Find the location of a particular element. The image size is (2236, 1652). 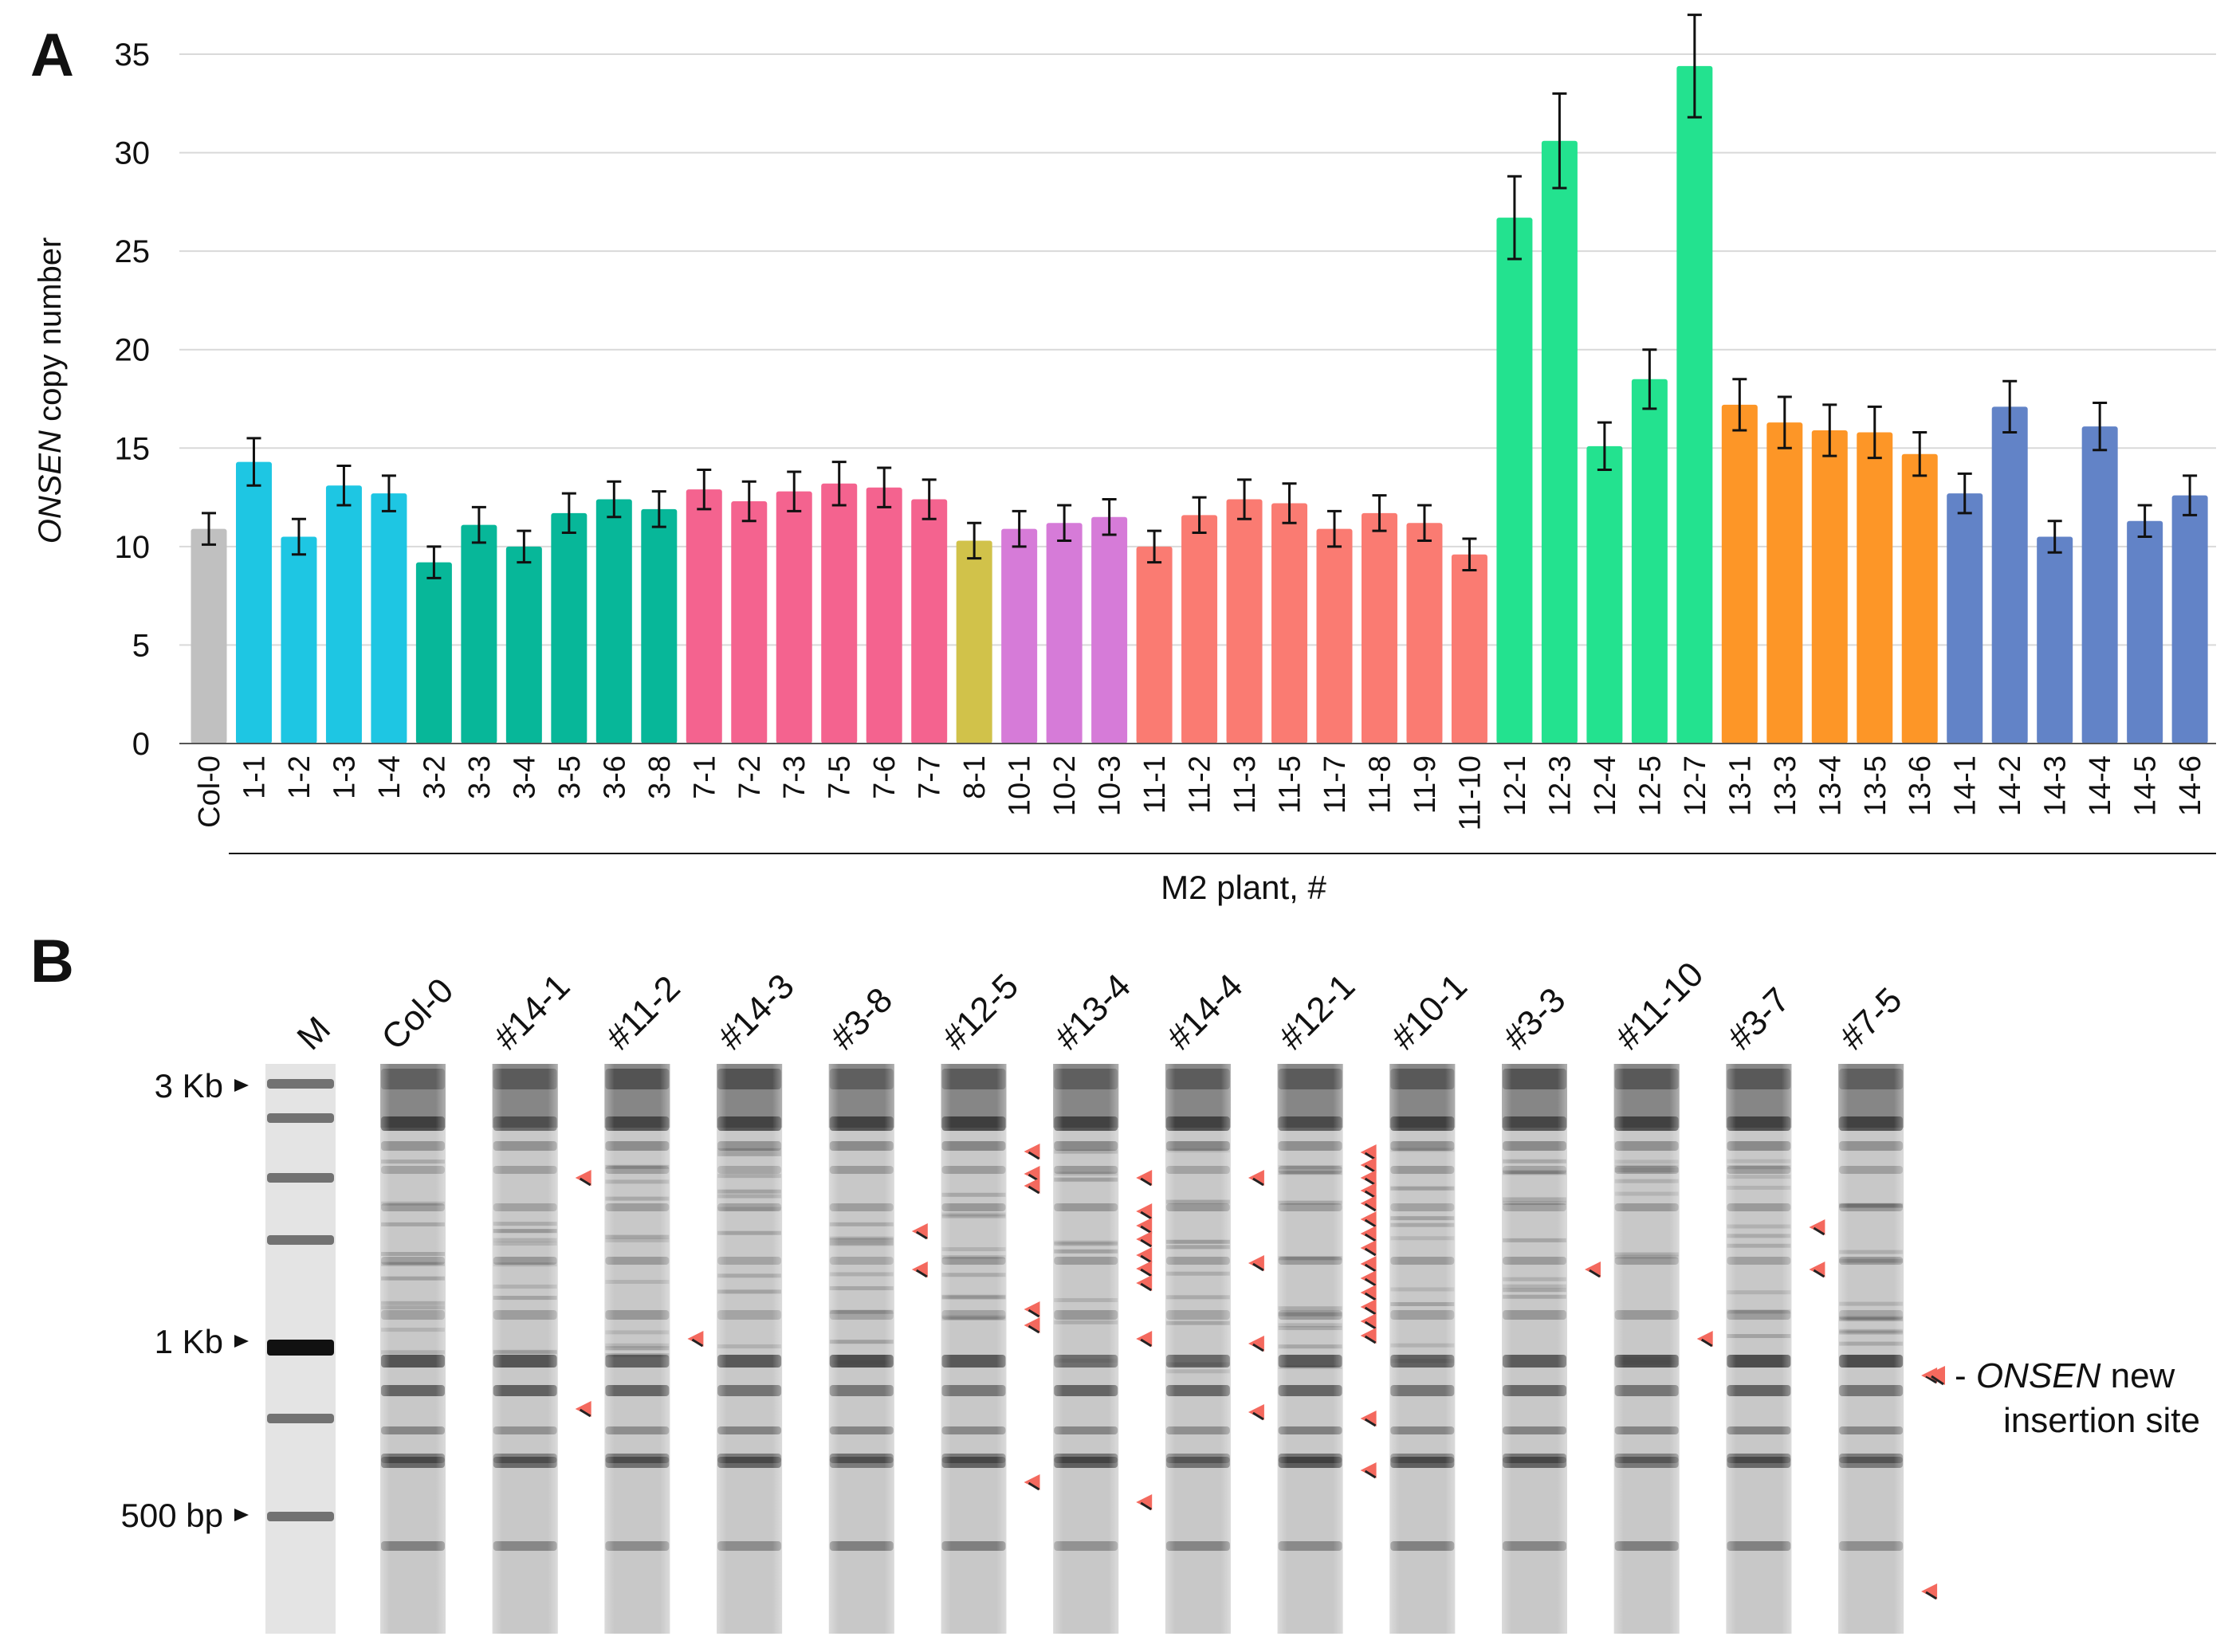

gel-lane-label: #3-8 is located at coordinates (861, 1019).